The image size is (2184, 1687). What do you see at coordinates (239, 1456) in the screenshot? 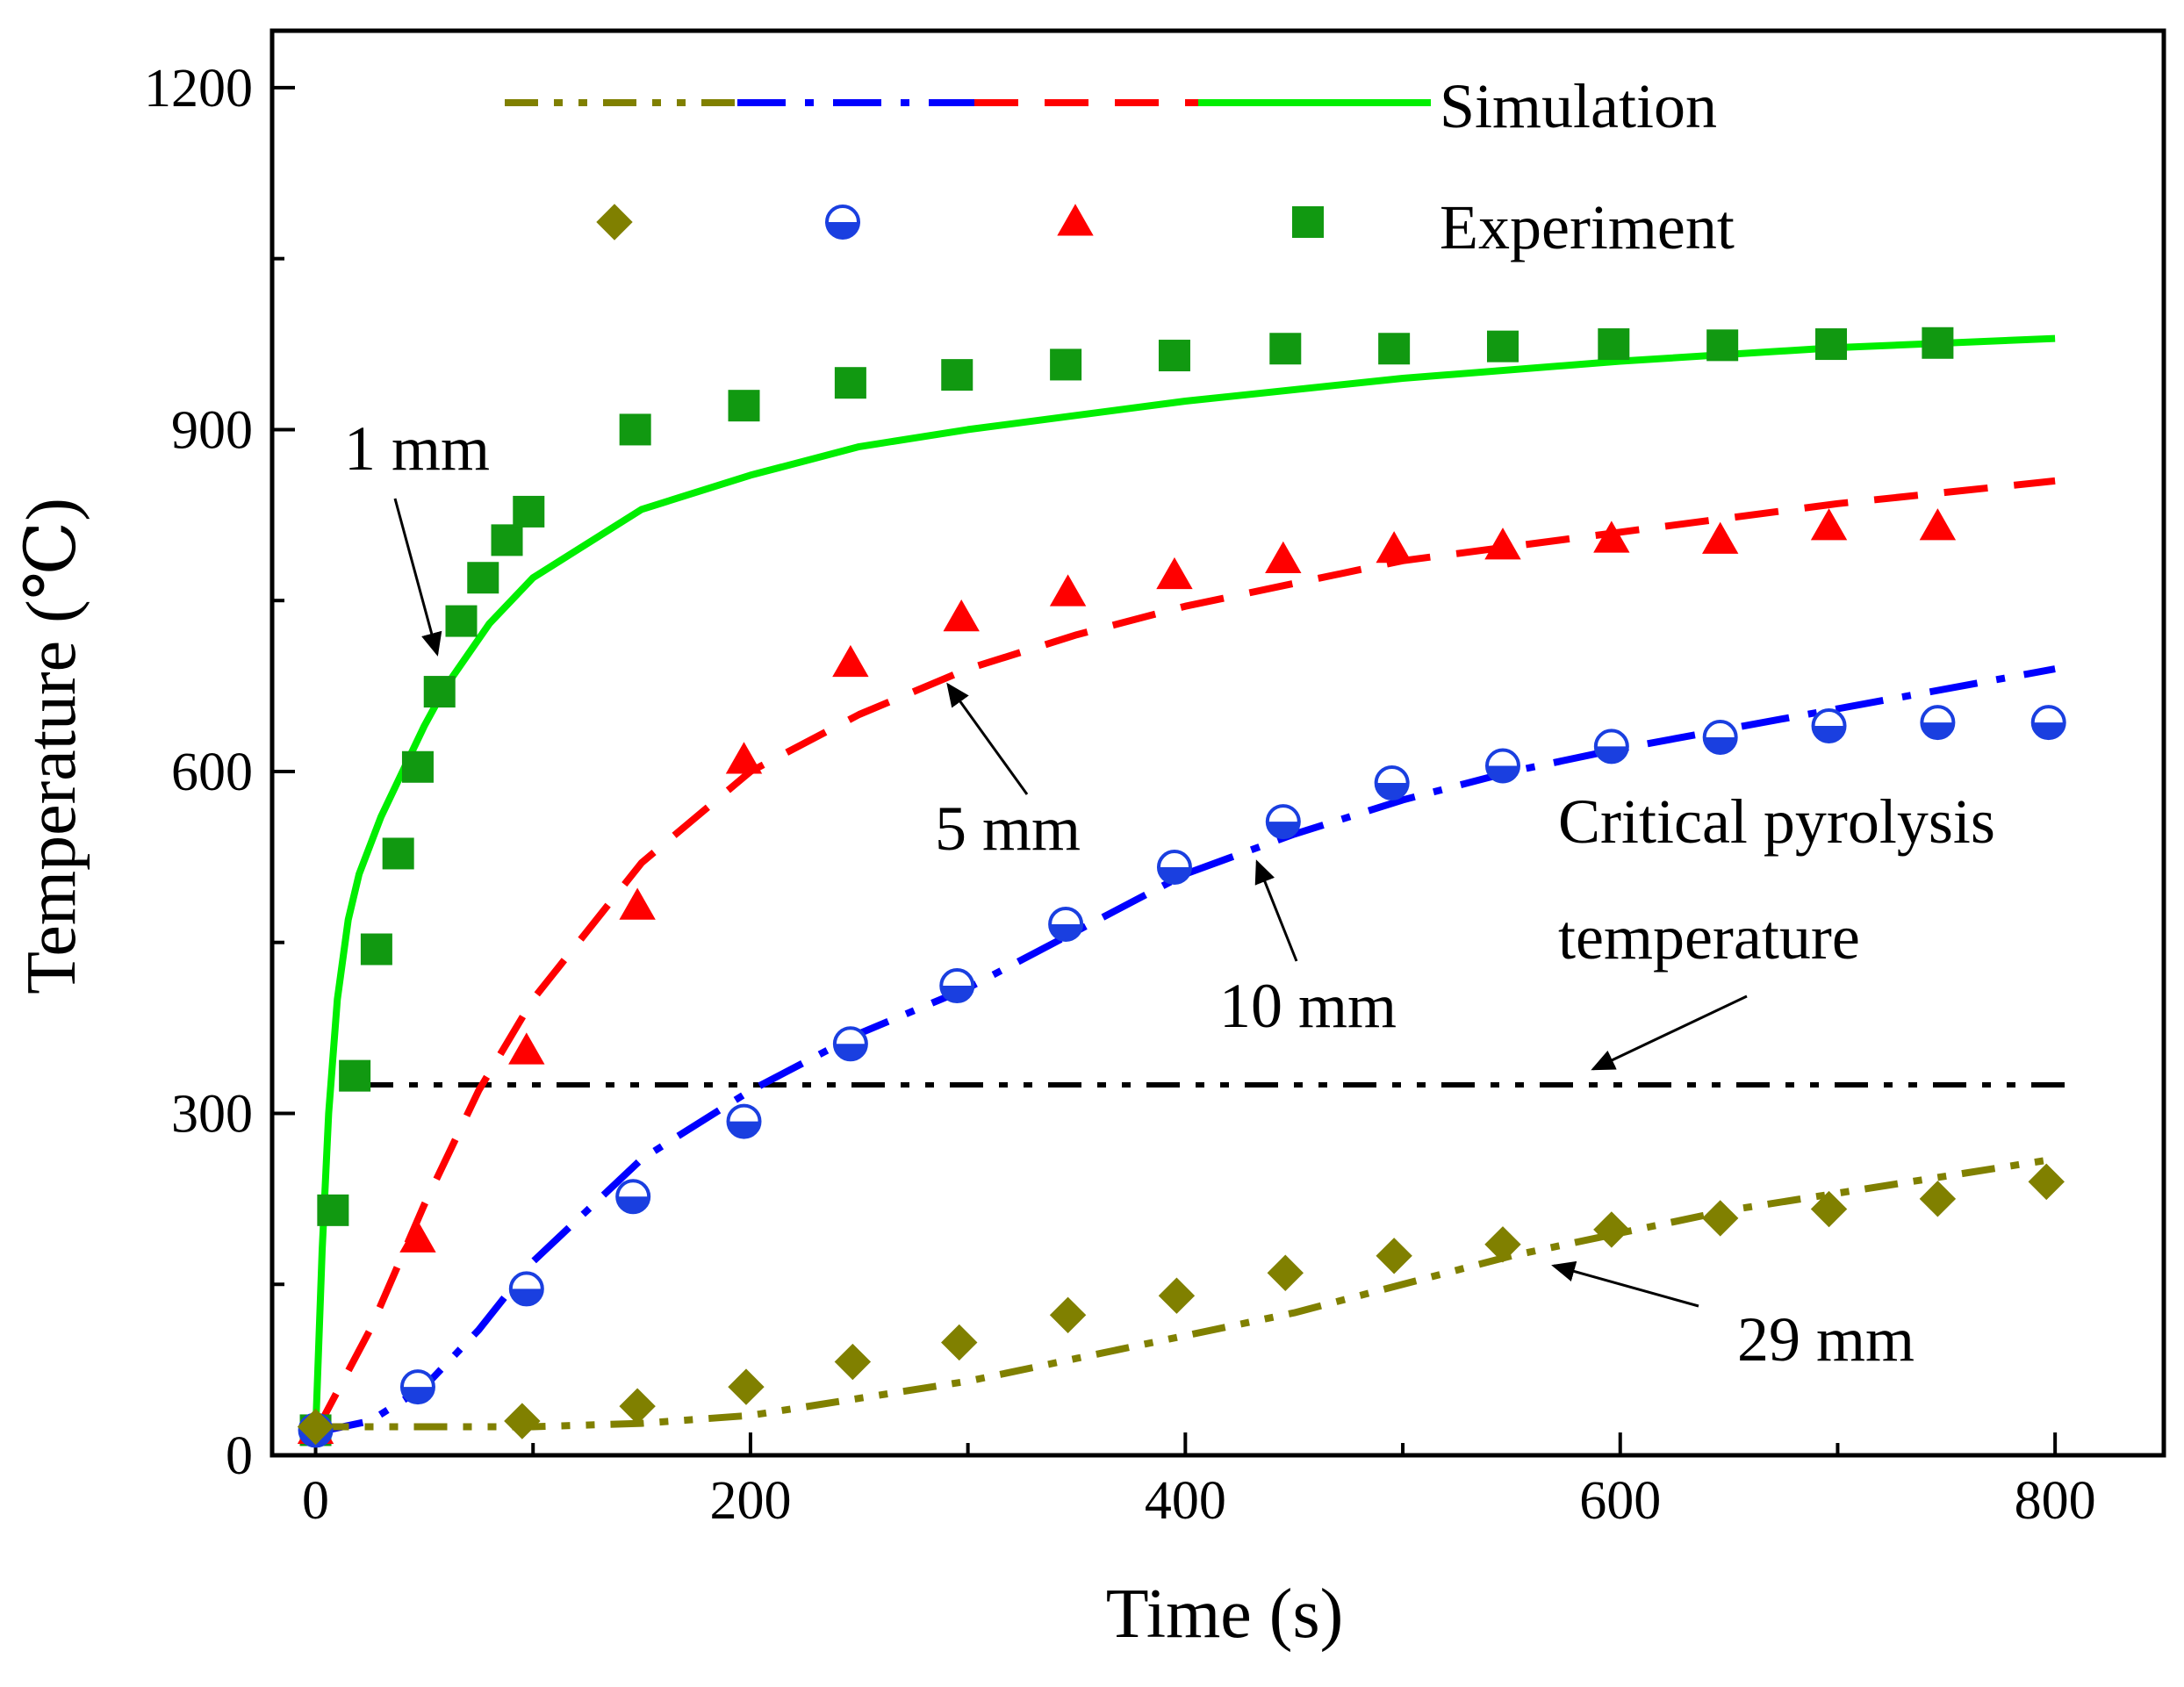
I see `y-tick-label: 0` at bounding box center [239, 1456].